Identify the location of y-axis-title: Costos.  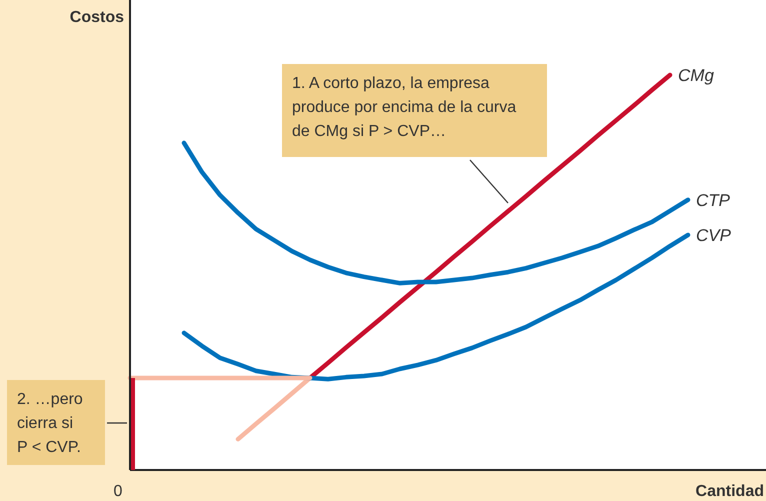
(97, 17).